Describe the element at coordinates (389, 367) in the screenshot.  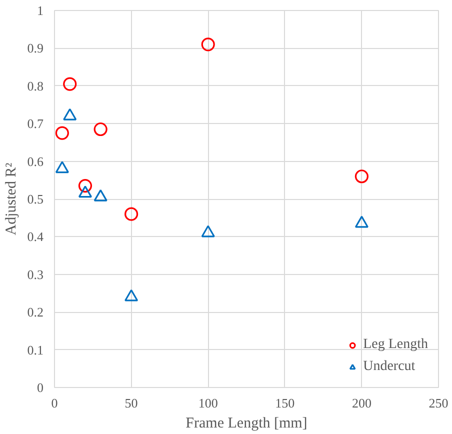
I see `legend-label: Undercut` at that location.